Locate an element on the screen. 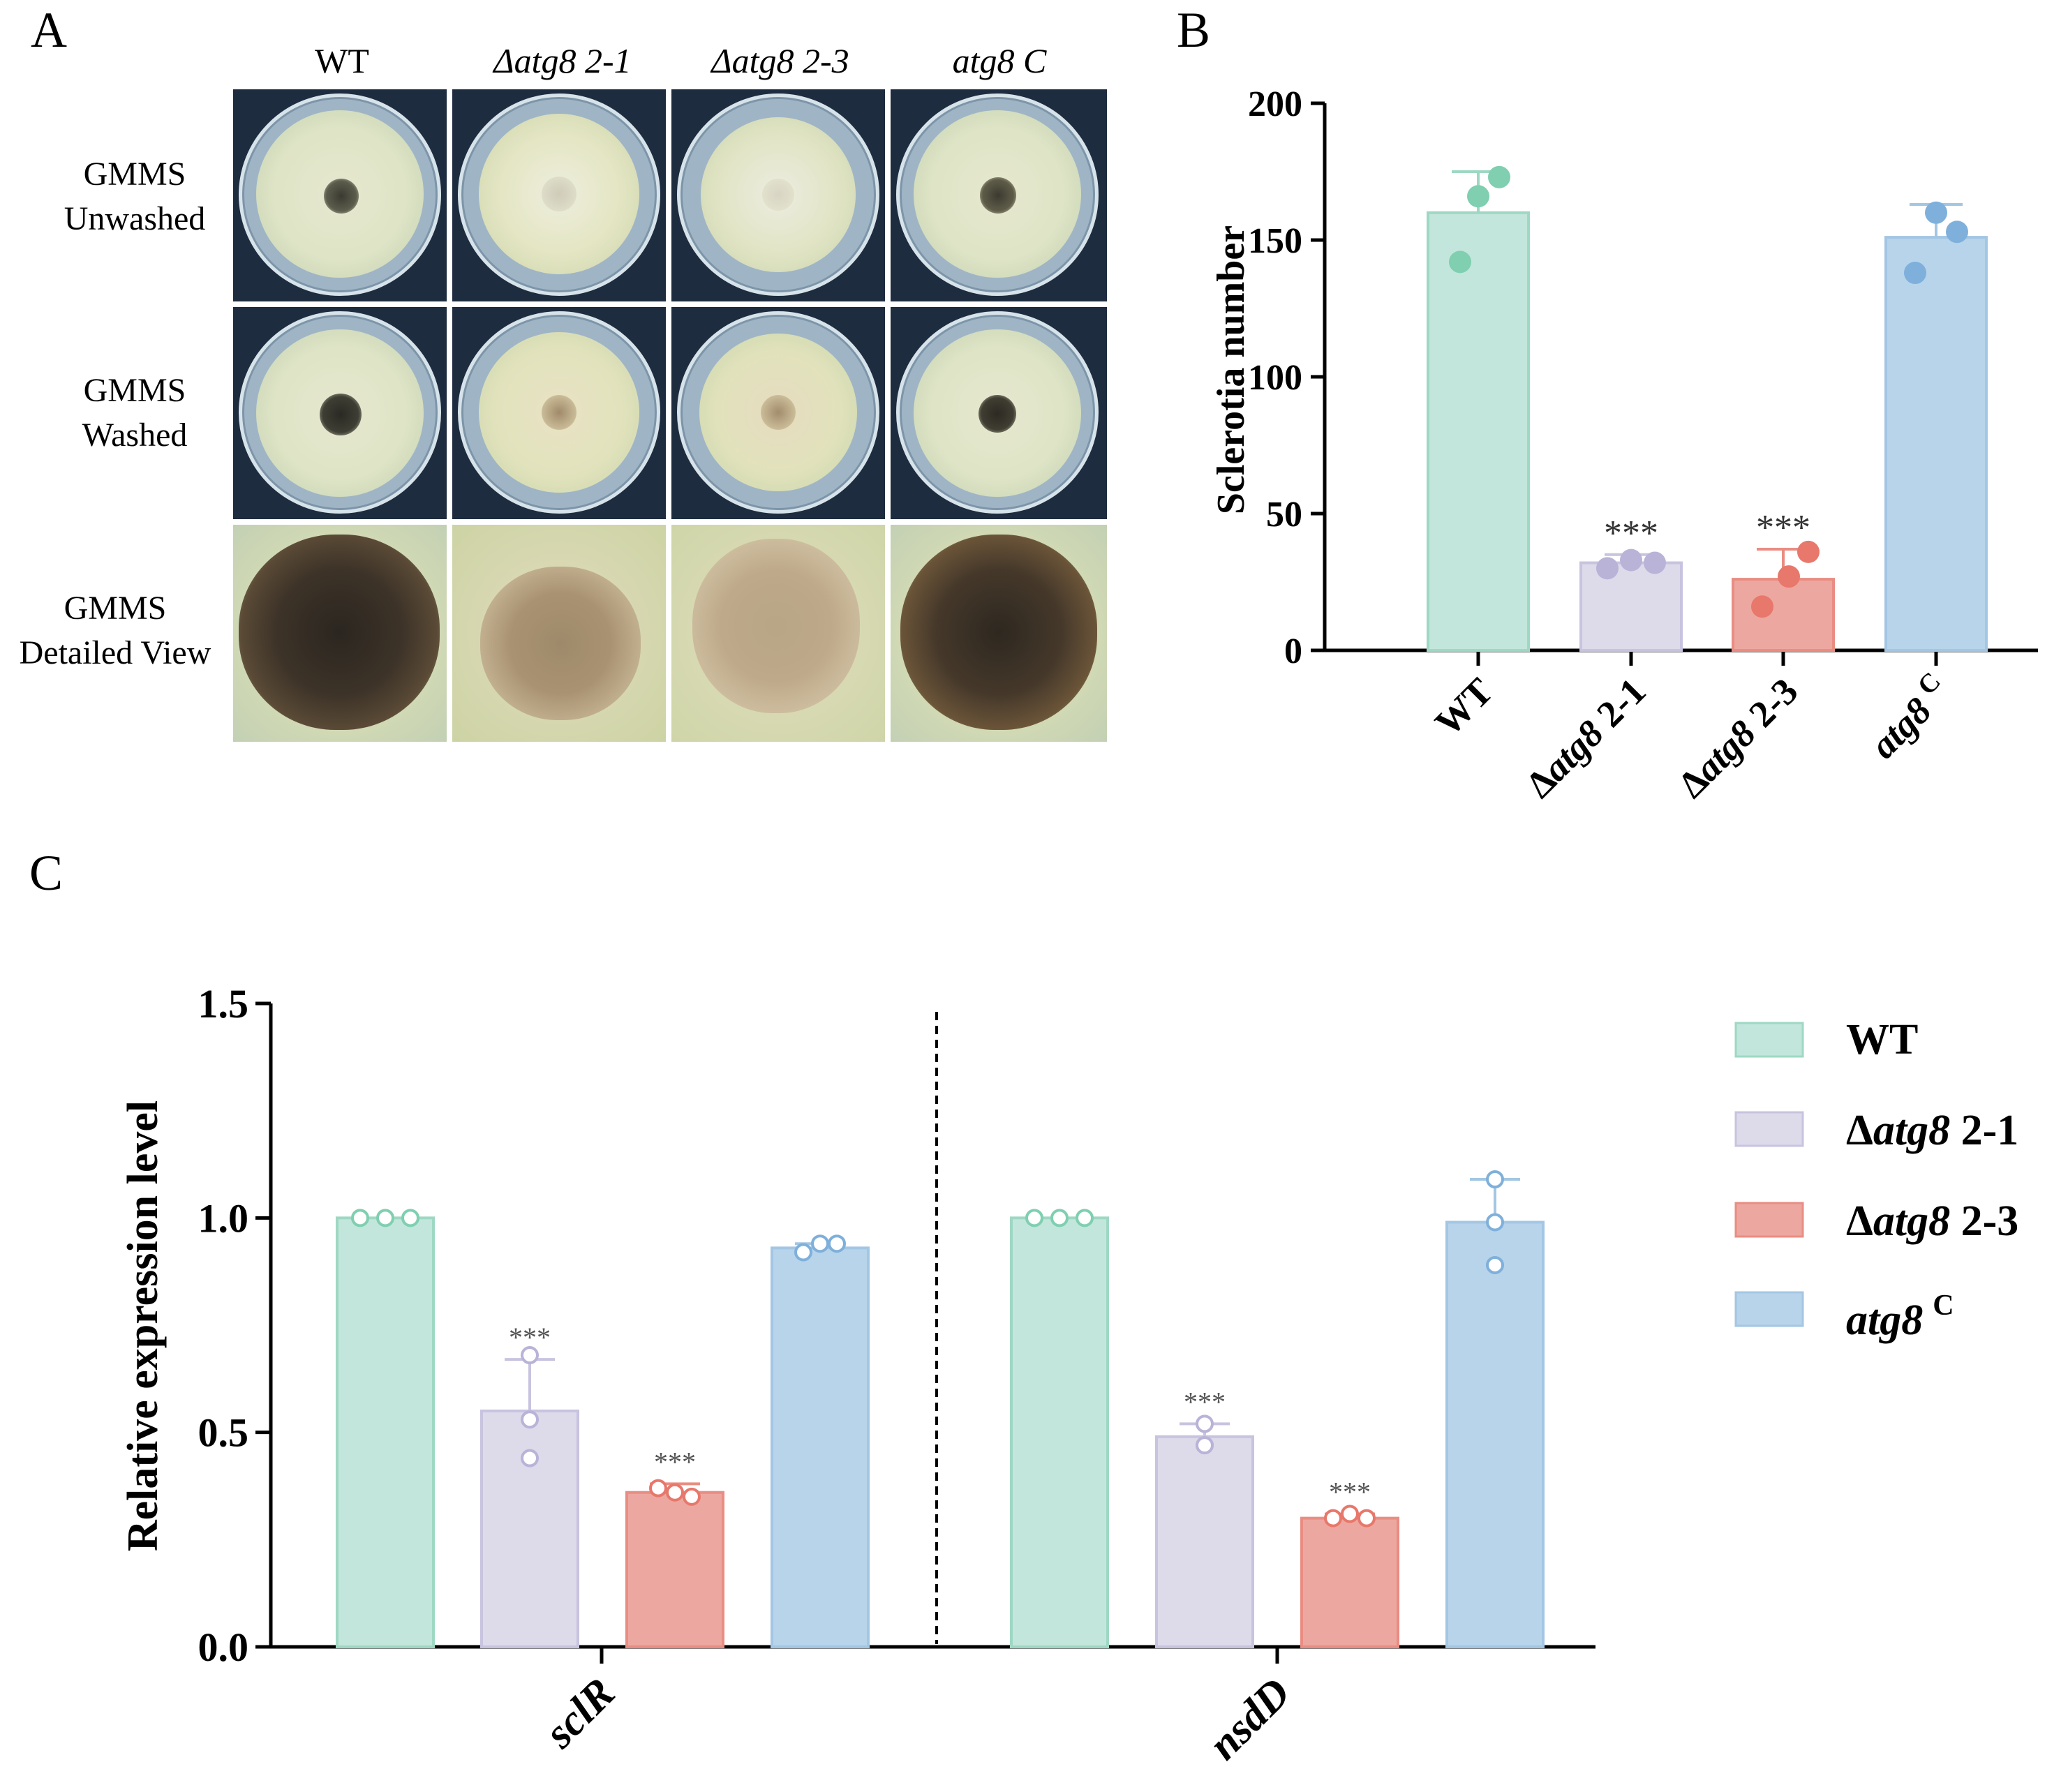 The width and height of the screenshot is (2068, 1792). b-y-tick-label-2: 100 is located at coordinates (1275, 378).